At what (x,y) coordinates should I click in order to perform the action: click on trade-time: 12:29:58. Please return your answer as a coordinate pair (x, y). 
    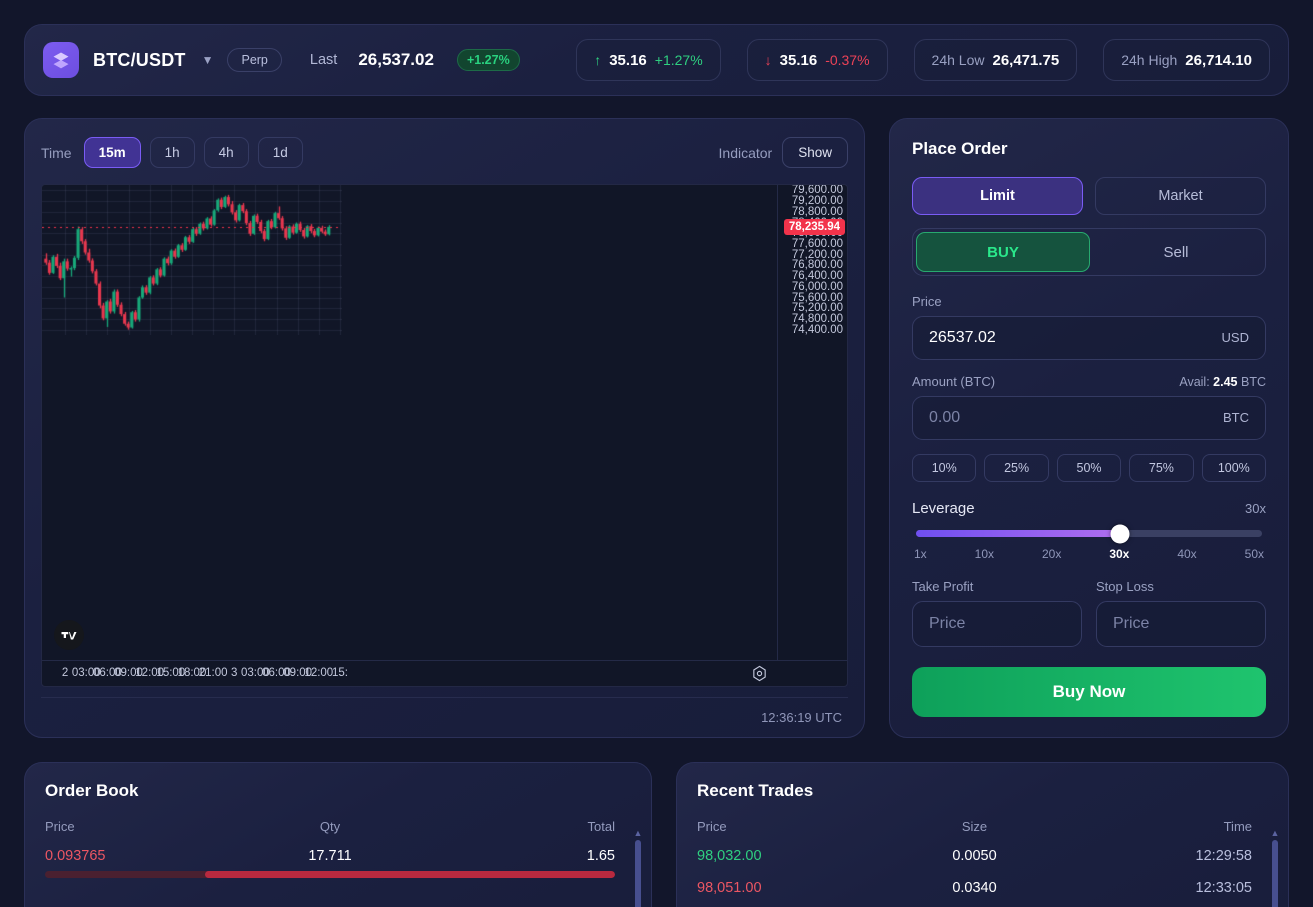
    Looking at the image, I should click on (1223, 856).